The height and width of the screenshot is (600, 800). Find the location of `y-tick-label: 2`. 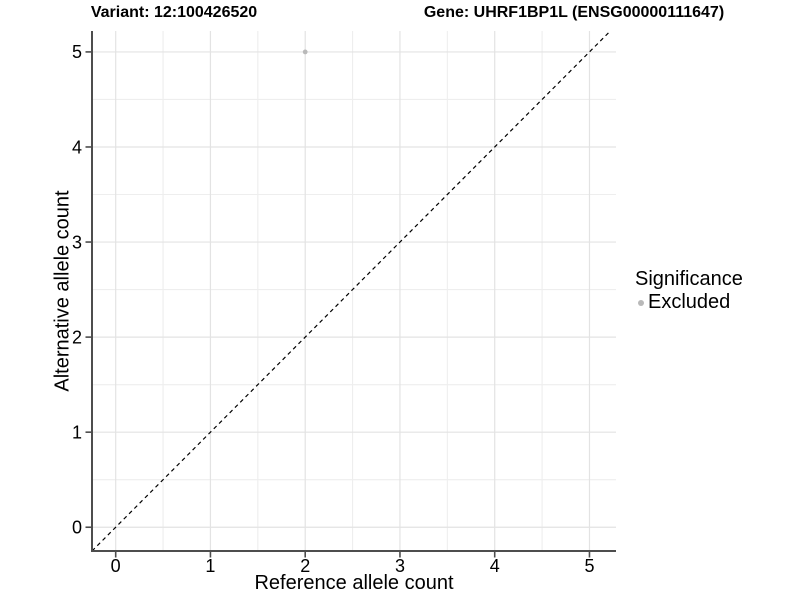

y-tick-label: 2 is located at coordinates (77, 337).